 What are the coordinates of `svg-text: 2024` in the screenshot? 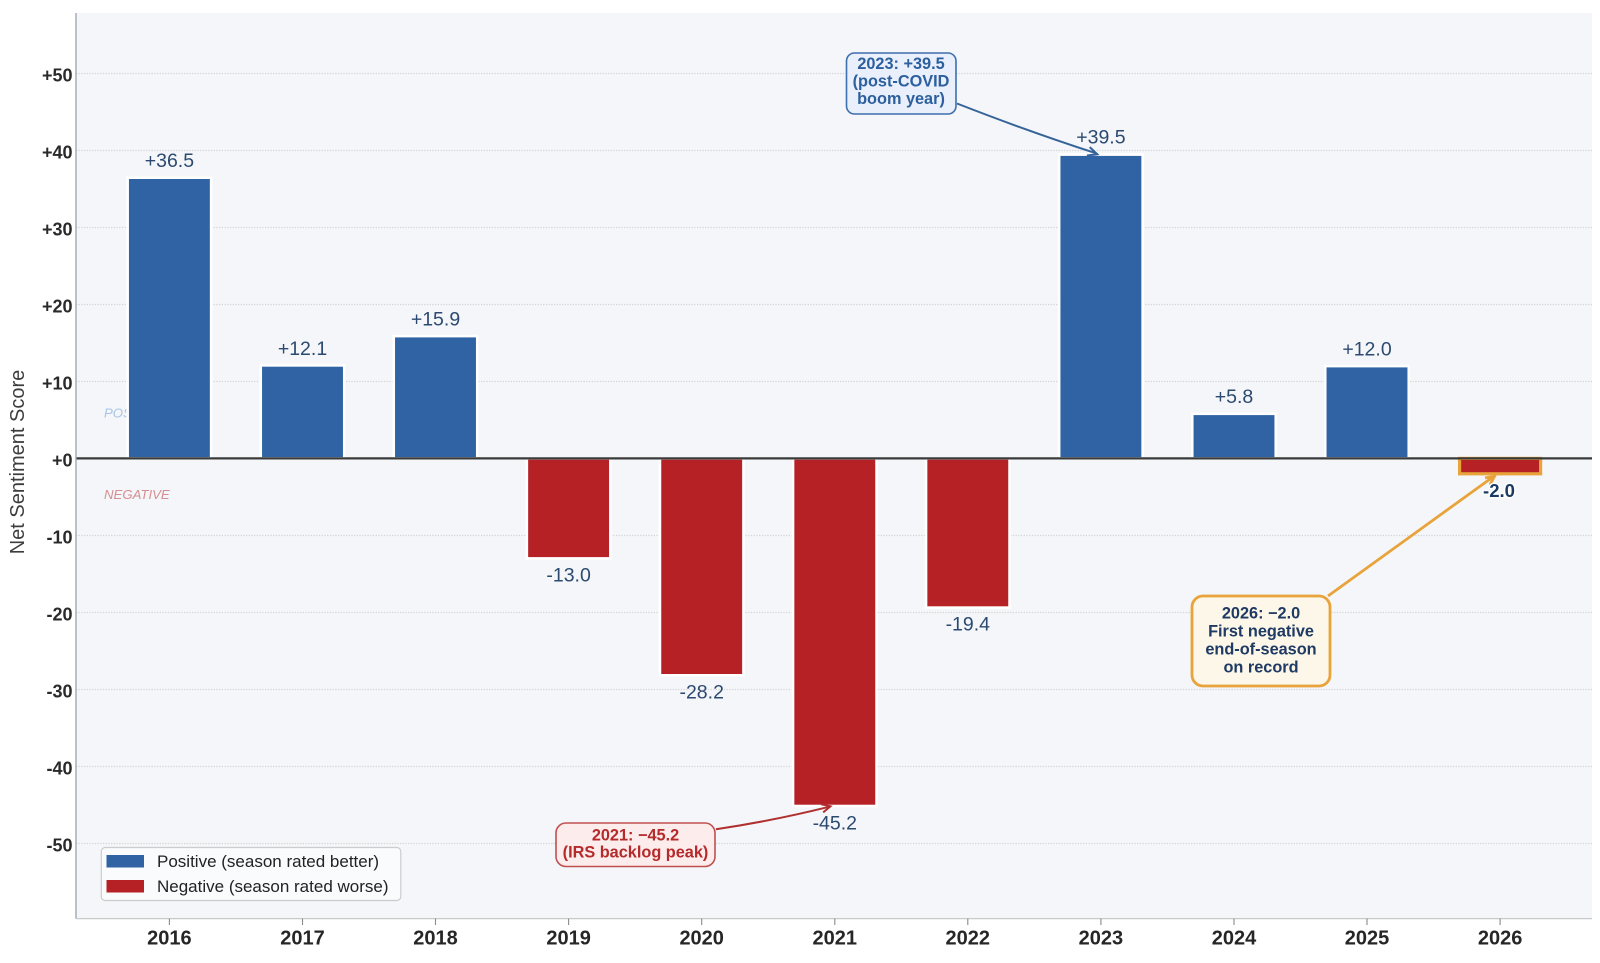 It's located at (1234, 939).